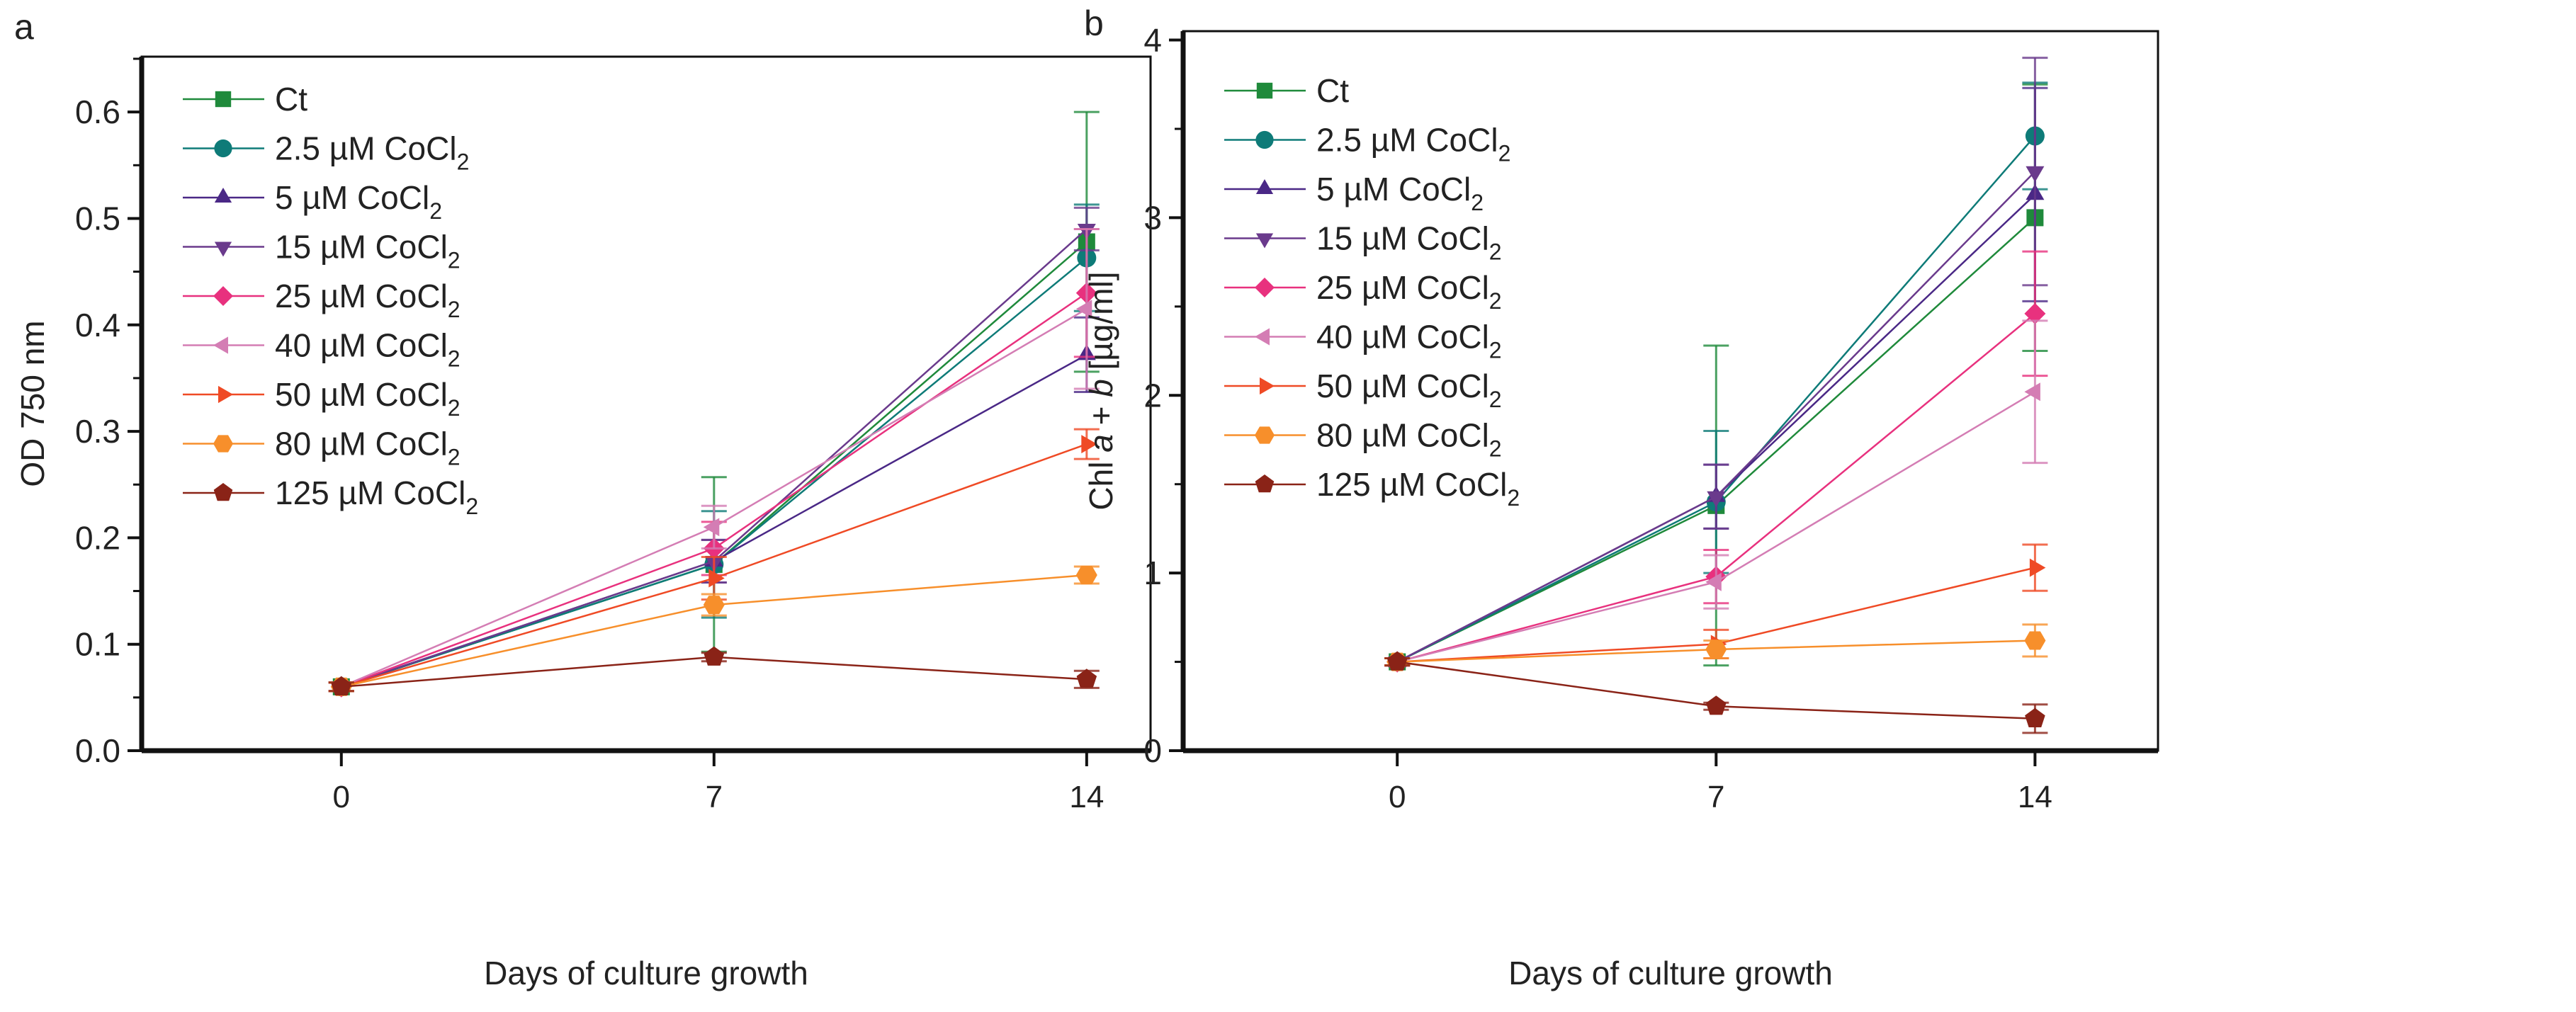 The height and width of the screenshot is (1012, 2576). What do you see at coordinates (97, 432) in the screenshot?
I see `y-tick-label: 0.3` at bounding box center [97, 432].